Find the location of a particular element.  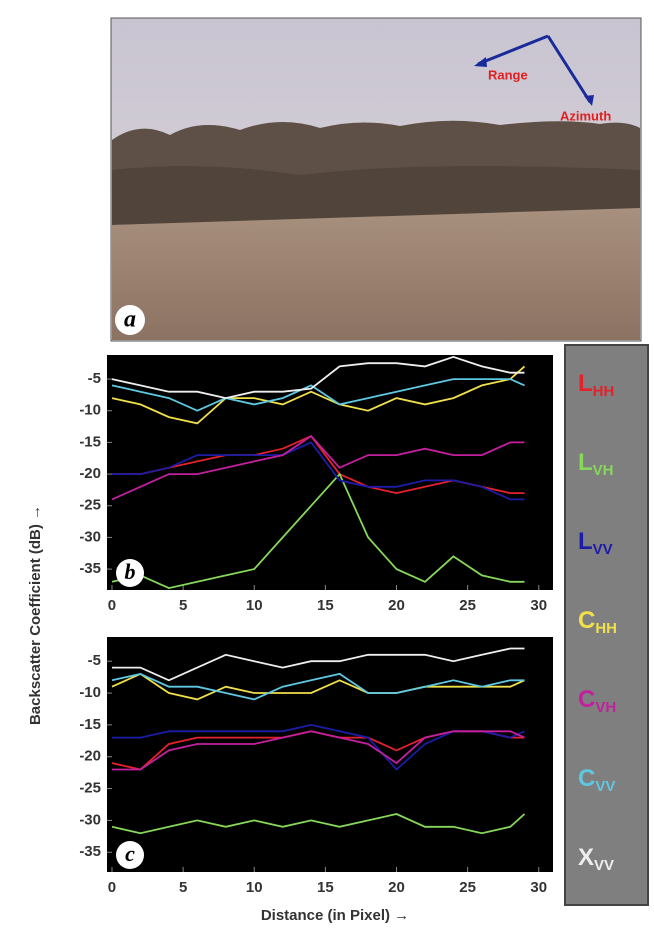

soil is located at coordinates (376, 274).